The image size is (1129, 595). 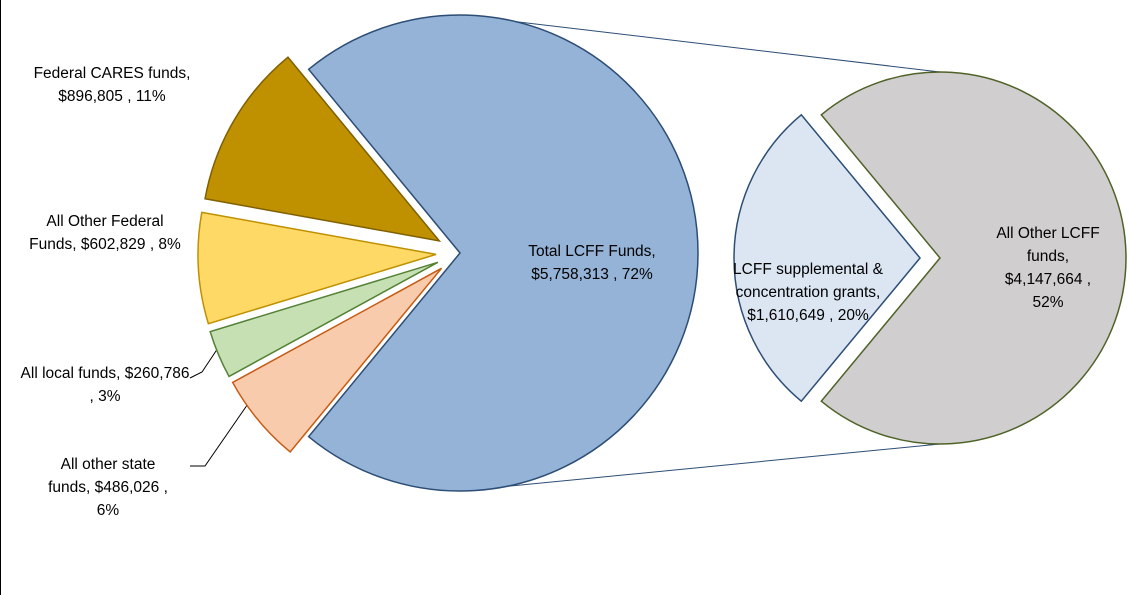 What do you see at coordinates (130, 244) in the screenshot?
I see `value-label: $602,829 , 8%` at bounding box center [130, 244].